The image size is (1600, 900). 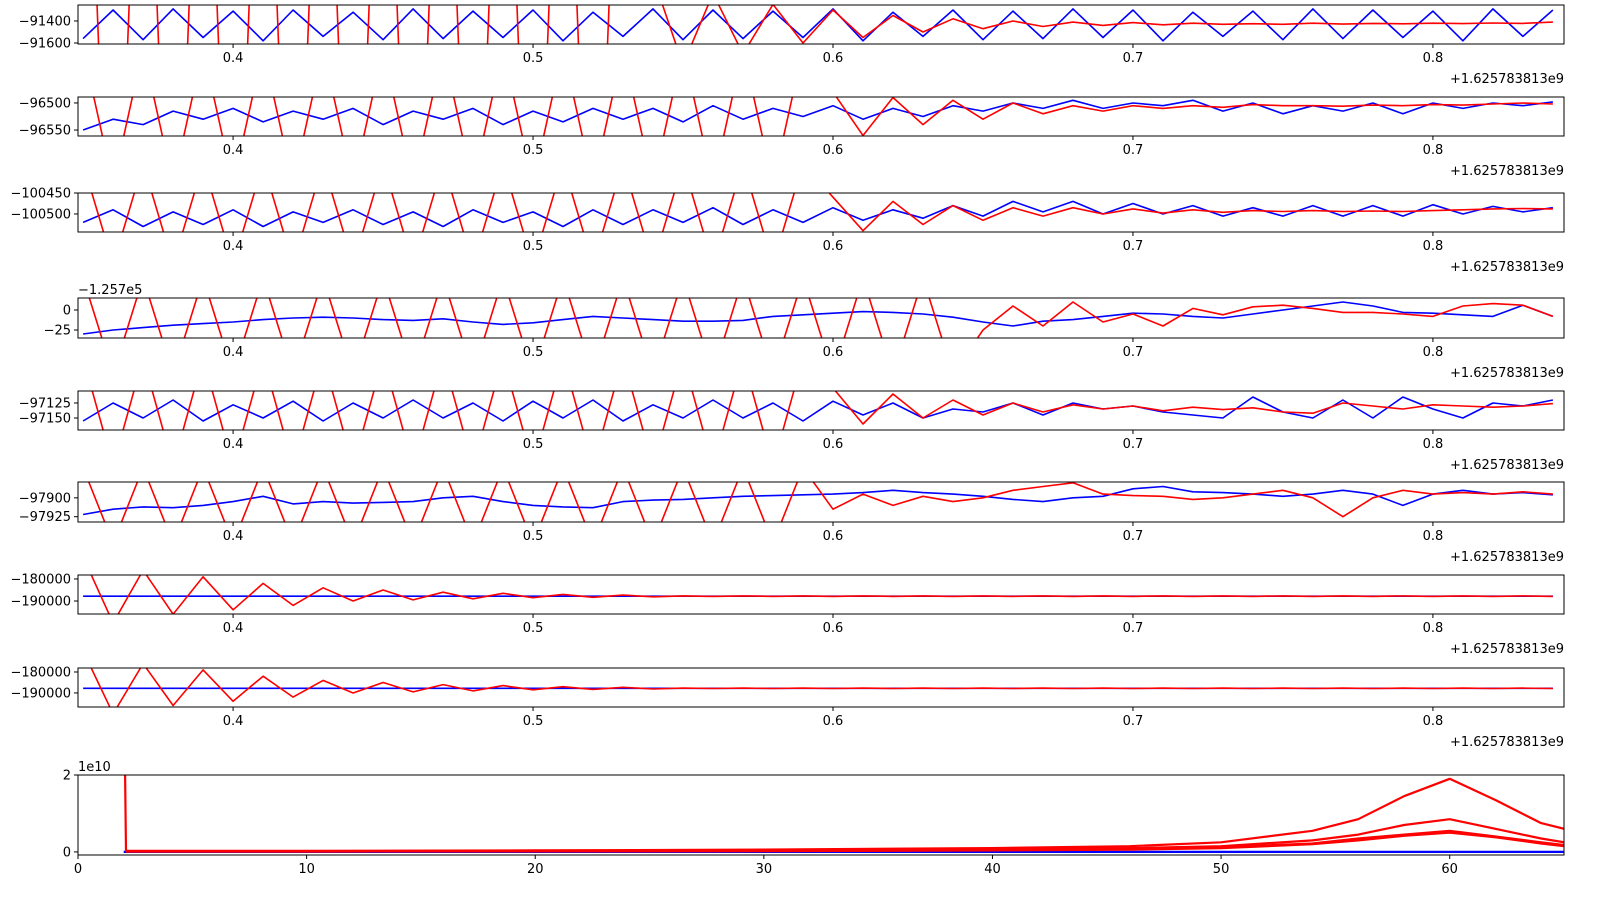 What do you see at coordinates (110, 290) in the screenshot?
I see `y-offset-label: −1.257e5` at bounding box center [110, 290].